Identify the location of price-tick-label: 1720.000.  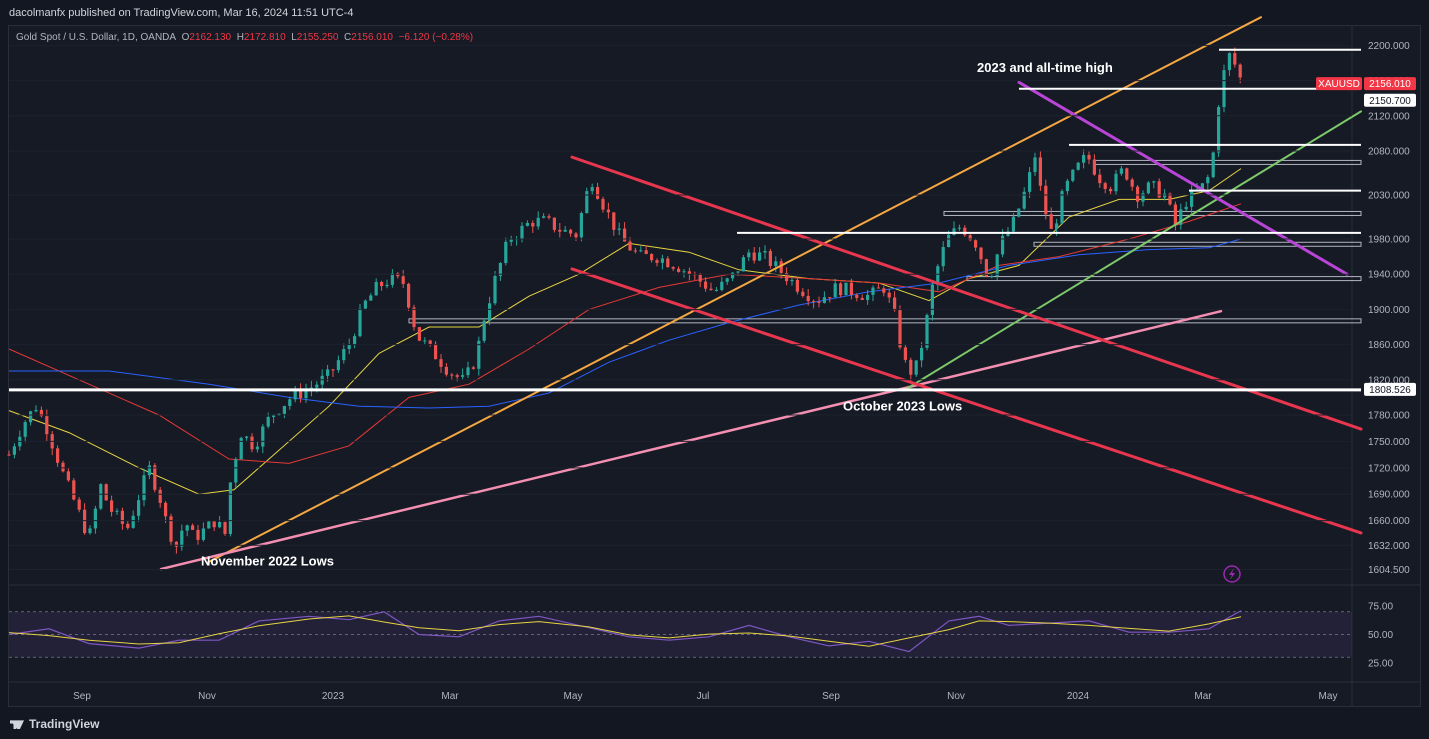
(1389, 468).